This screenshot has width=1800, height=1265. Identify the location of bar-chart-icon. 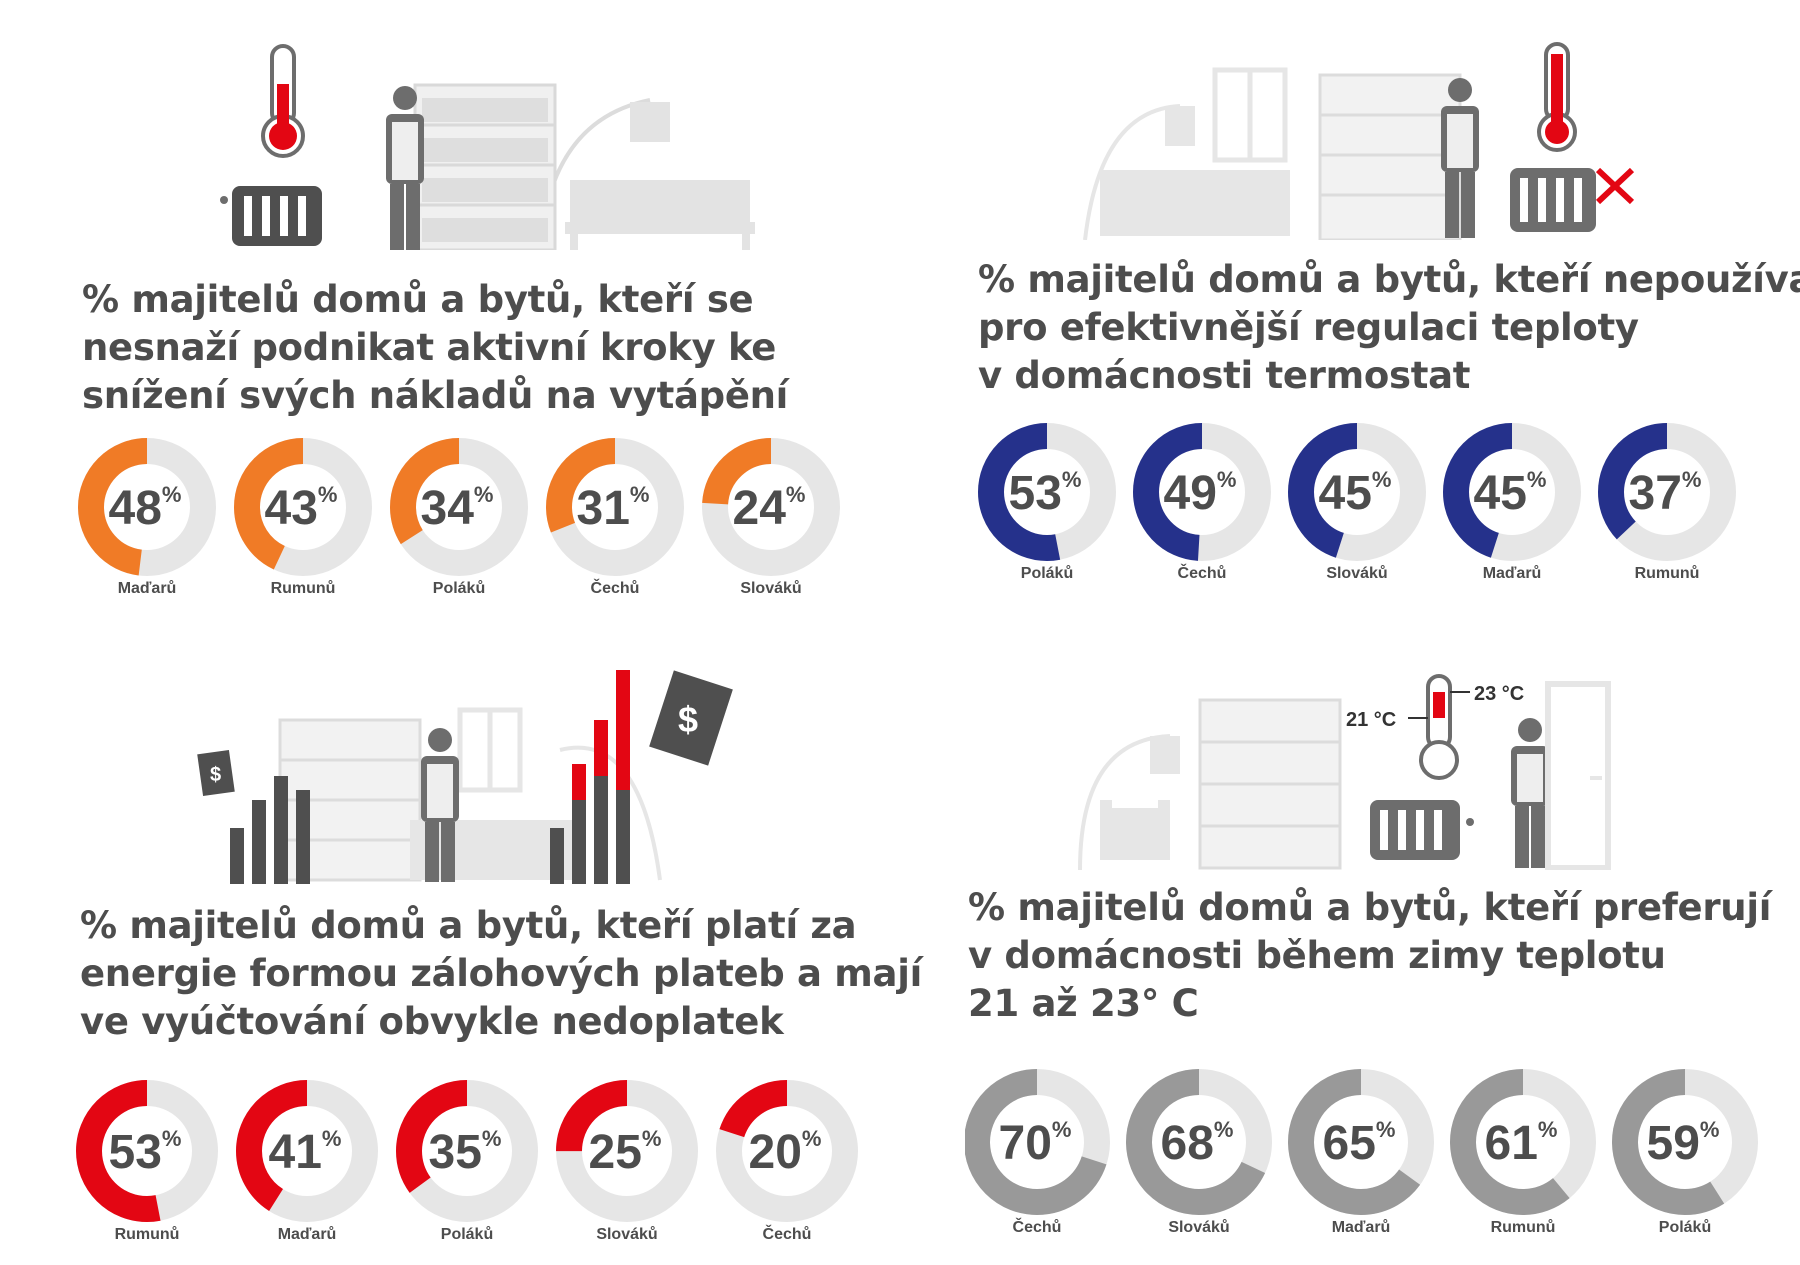
(430, 777).